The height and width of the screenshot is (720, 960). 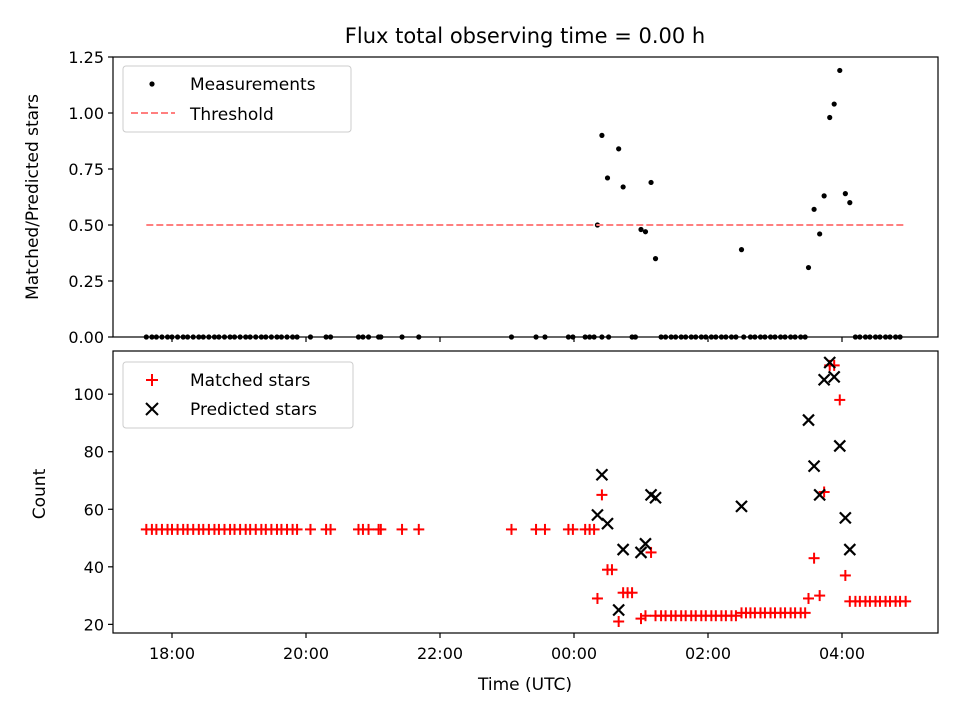 I want to click on top-legend: Measurements Threshold, so click(x=237, y=99).